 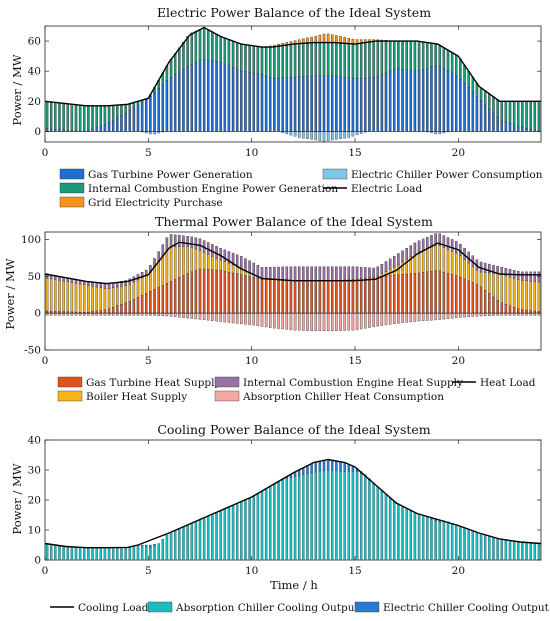 What do you see at coordinates (267, 608) in the screenshot?
I see `legend-label: Absorption Chiller Cooling Output` at bounding box center [267, 608].